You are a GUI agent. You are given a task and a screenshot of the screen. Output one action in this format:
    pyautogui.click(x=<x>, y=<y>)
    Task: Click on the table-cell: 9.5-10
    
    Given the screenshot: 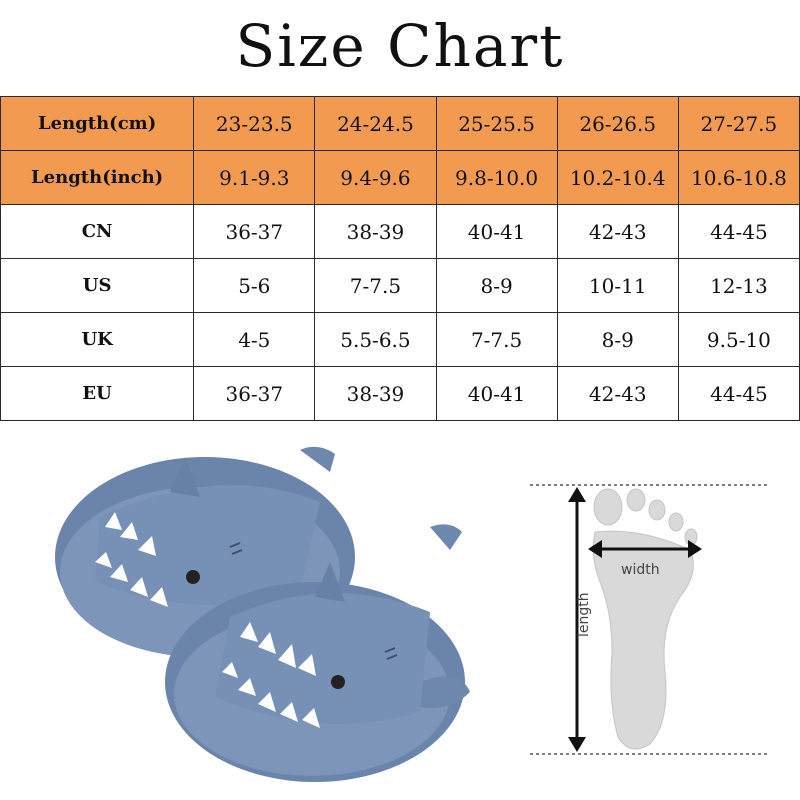 What is the action you would take?
    pyautogui.click(x=738, y=339)
    